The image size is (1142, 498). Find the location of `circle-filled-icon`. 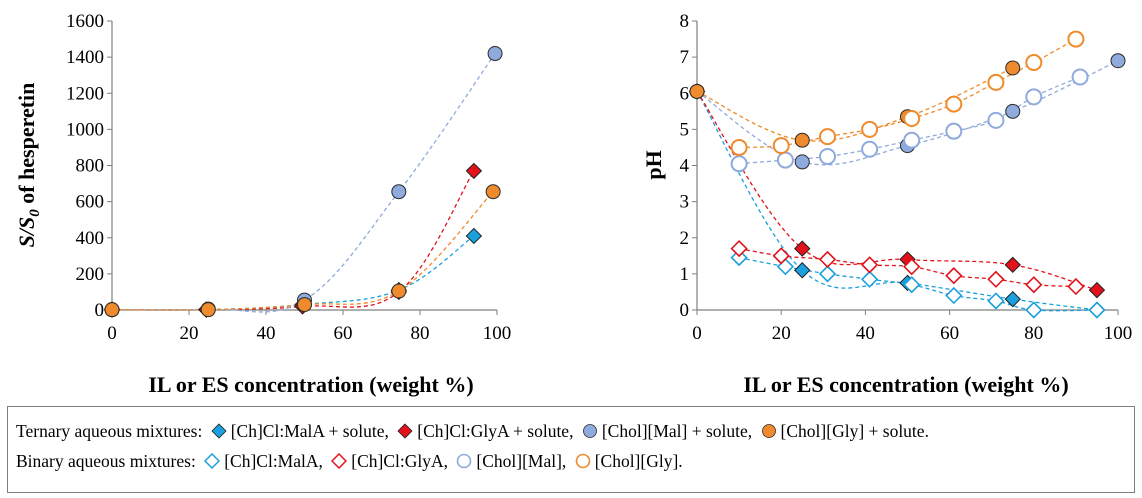

circle-filled-icon is located at coordinates (768, 431).